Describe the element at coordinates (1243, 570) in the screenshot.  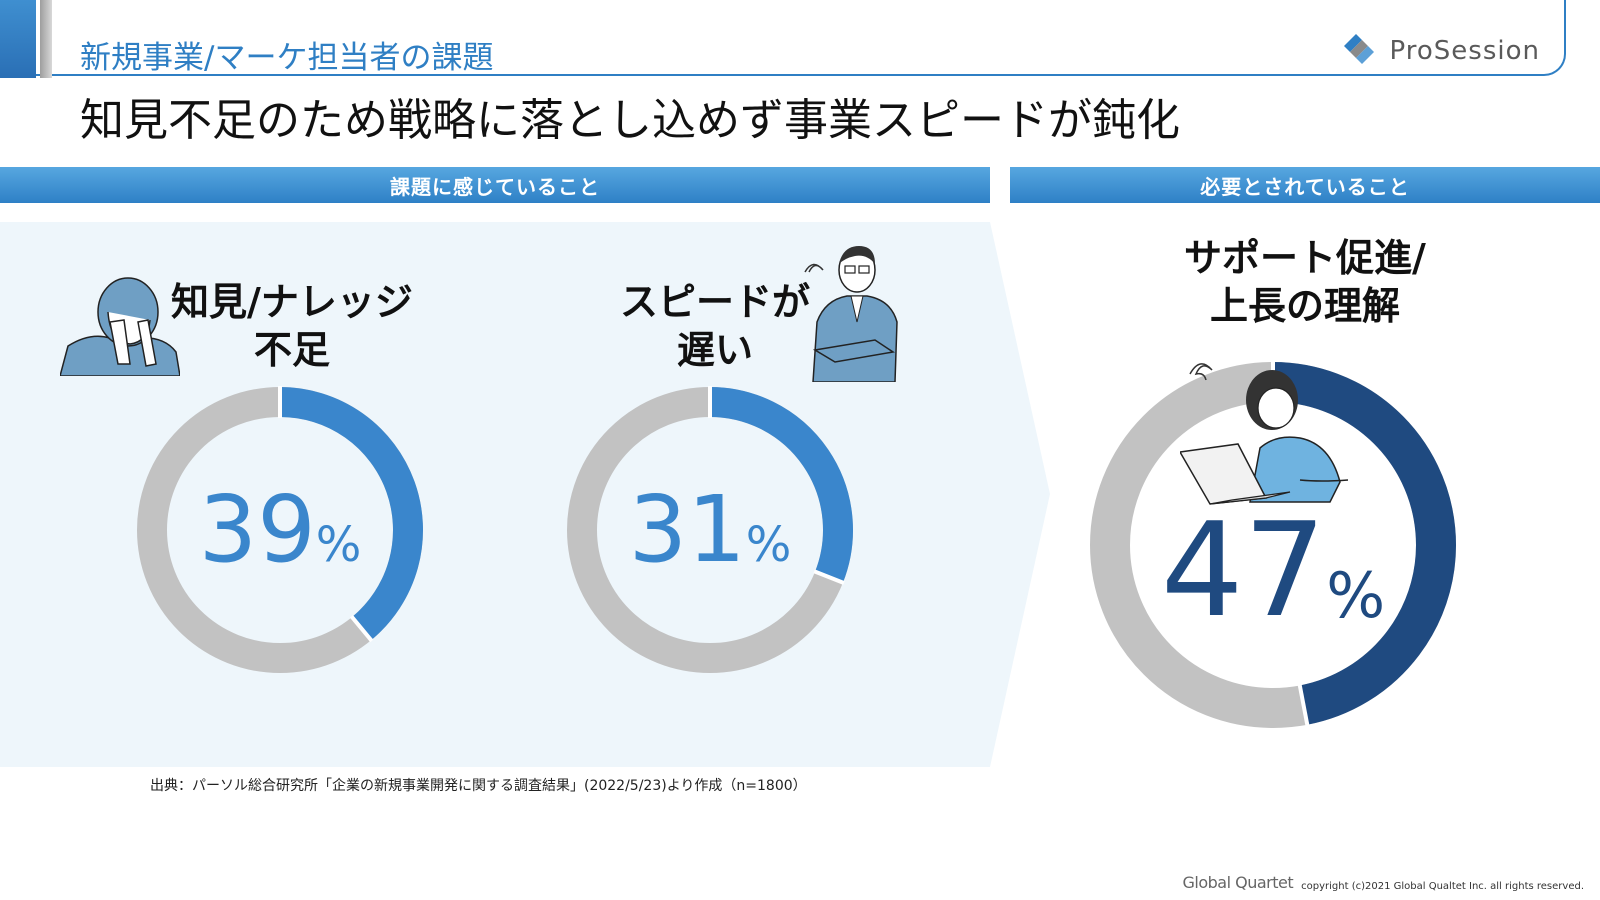
I see `donut3-value: 47` at that location.